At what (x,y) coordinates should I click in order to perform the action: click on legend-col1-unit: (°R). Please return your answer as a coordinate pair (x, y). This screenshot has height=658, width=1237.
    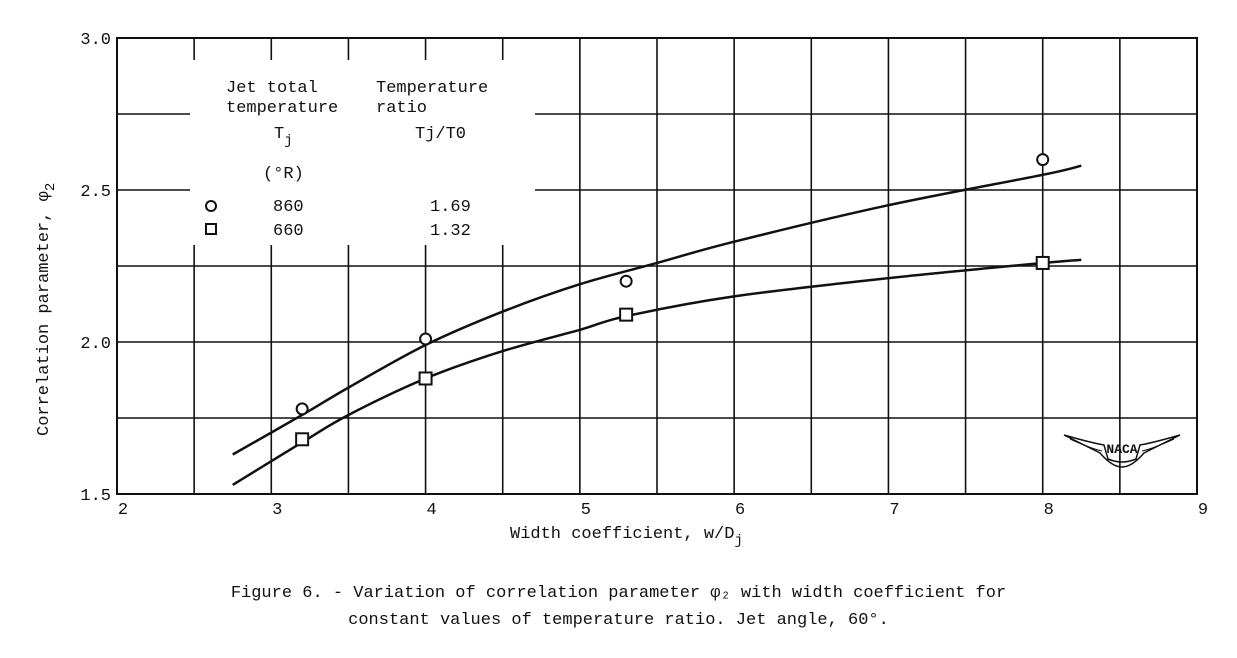
    Looking at the image, I should click on (283, 174).